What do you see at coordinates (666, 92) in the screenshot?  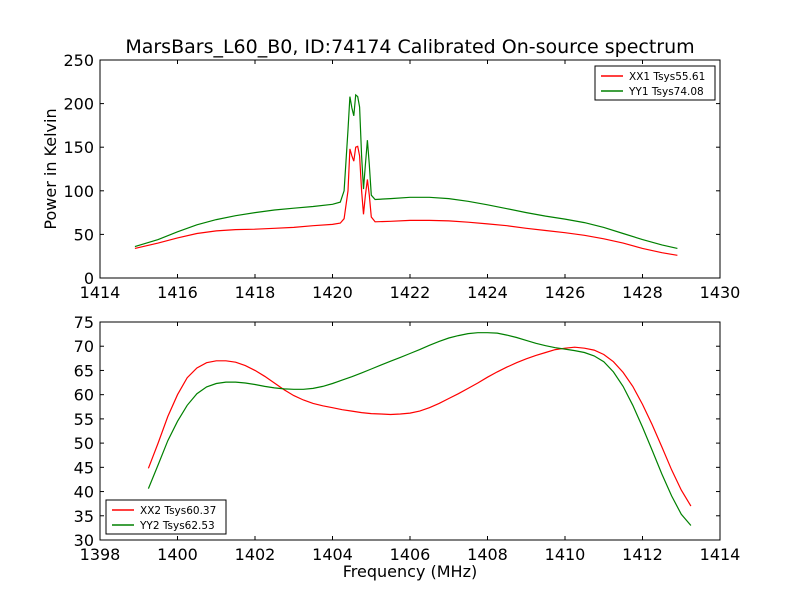 I see `legend-entry: YY1 Tsys74.08` at bounding box center [666, 92].